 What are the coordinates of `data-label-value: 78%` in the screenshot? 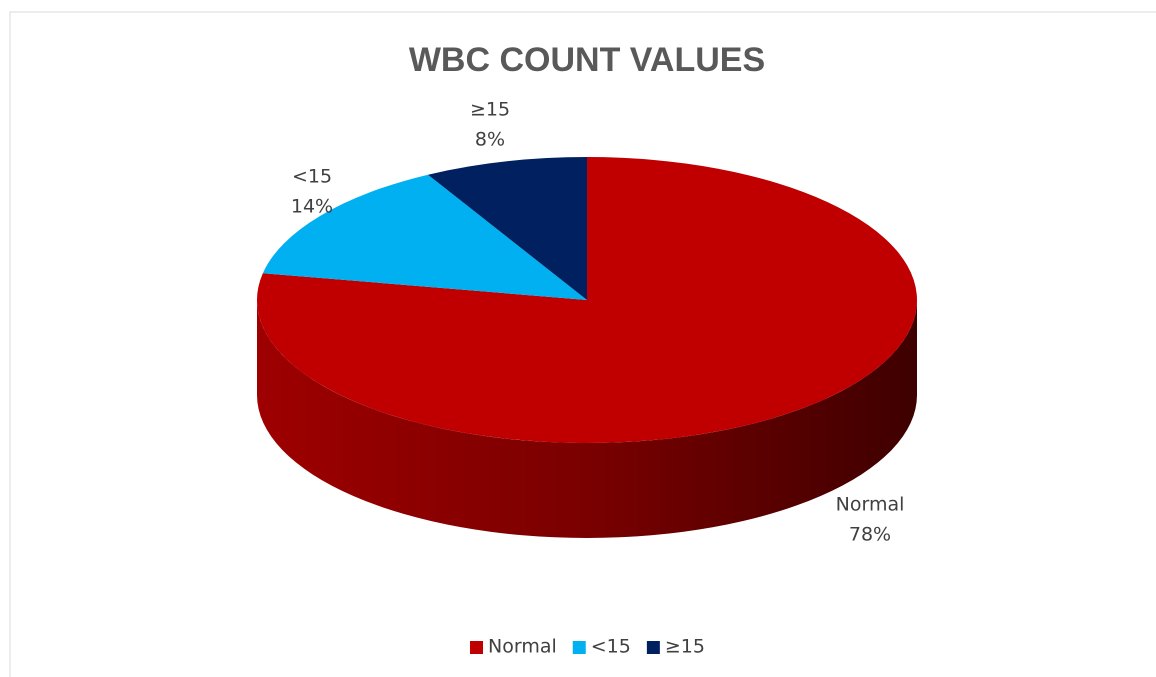 It's located at (870, 535).